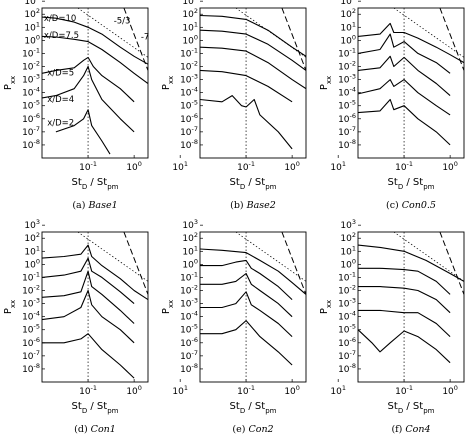  Describe the element at coordinates (145, 37) in the screenshot. I see `annotation-slope: -7` at that location.